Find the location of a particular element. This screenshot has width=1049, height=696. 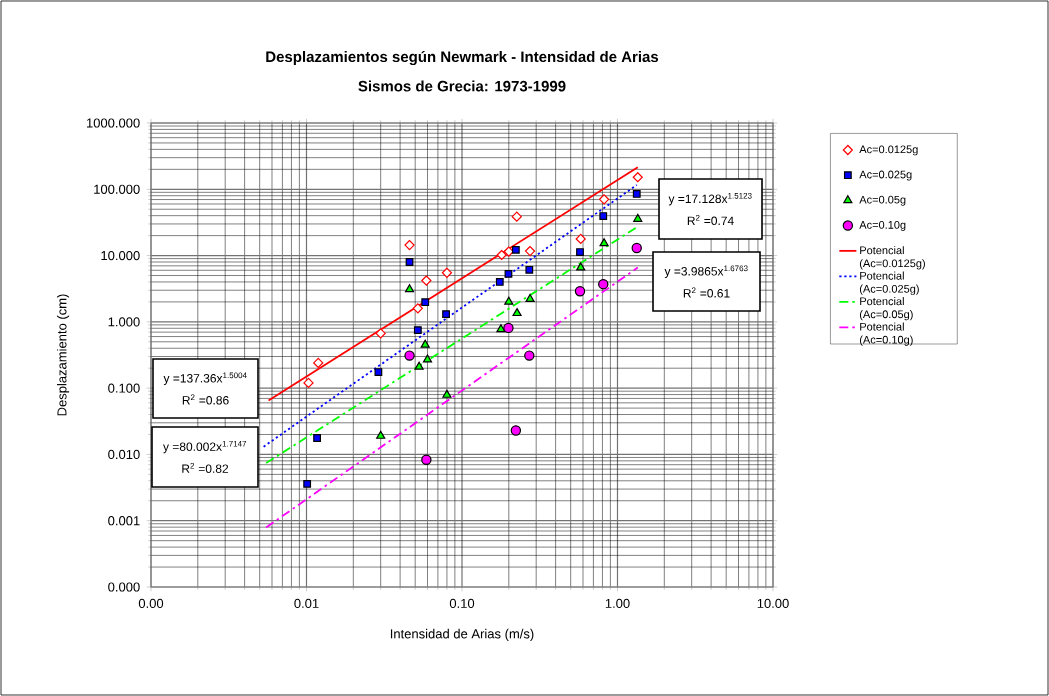

annotation: R$^{2}$ =0.82 is located at coordinates (205, 467).